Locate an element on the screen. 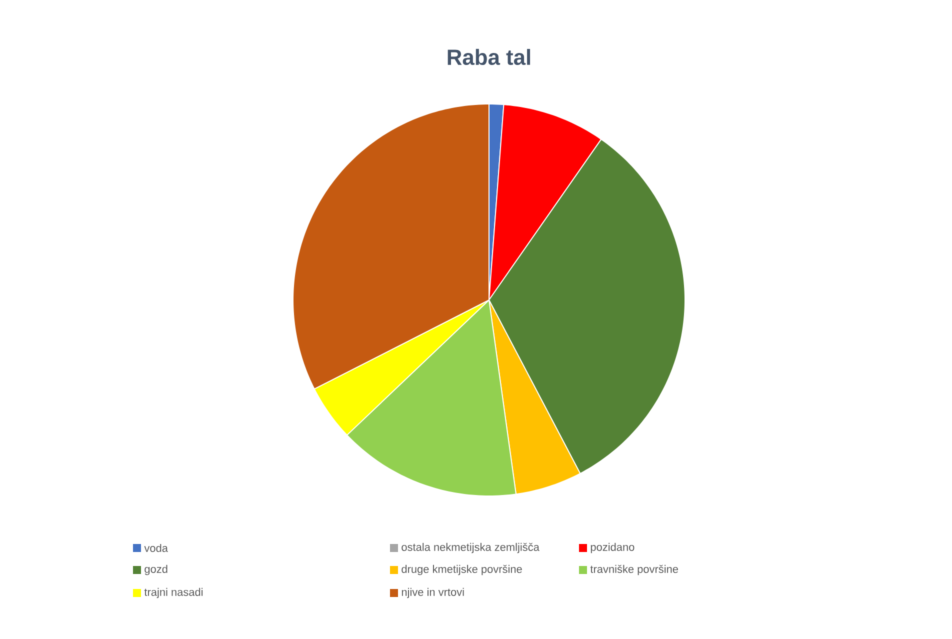 The width and height of the screenshot is (952, 639). legend-label: gozd is located at coordinates (156, 570).